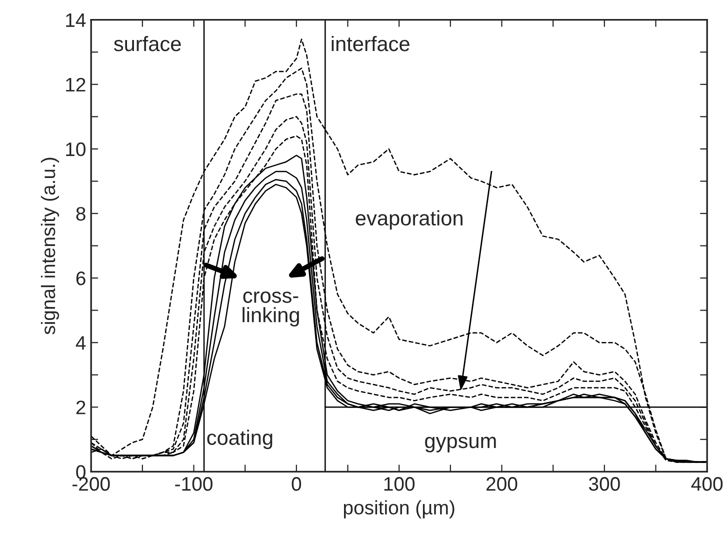 The height and width of the screenshot is (536, 723). Describe the element at coordinates (460, 444) in the screenshot. I see `annotation: gypsum` at that location.